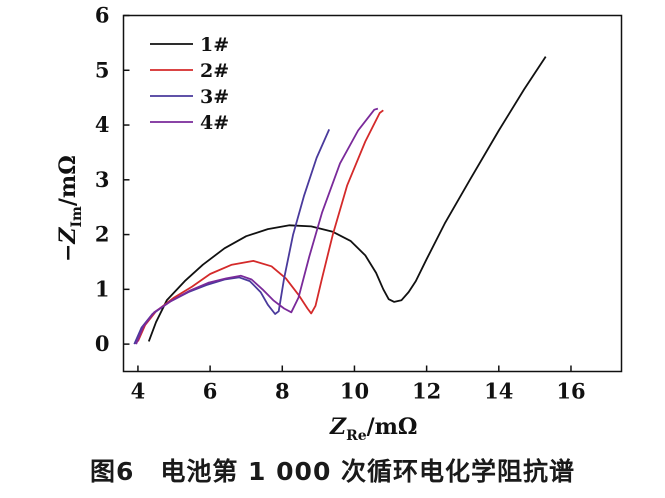 The height and width of the screenshot is (498, 665). What do you see at coordinates (102, 179) in the screenshot?
I see `y-tick-label: 3` at bounding box center [102, 179].